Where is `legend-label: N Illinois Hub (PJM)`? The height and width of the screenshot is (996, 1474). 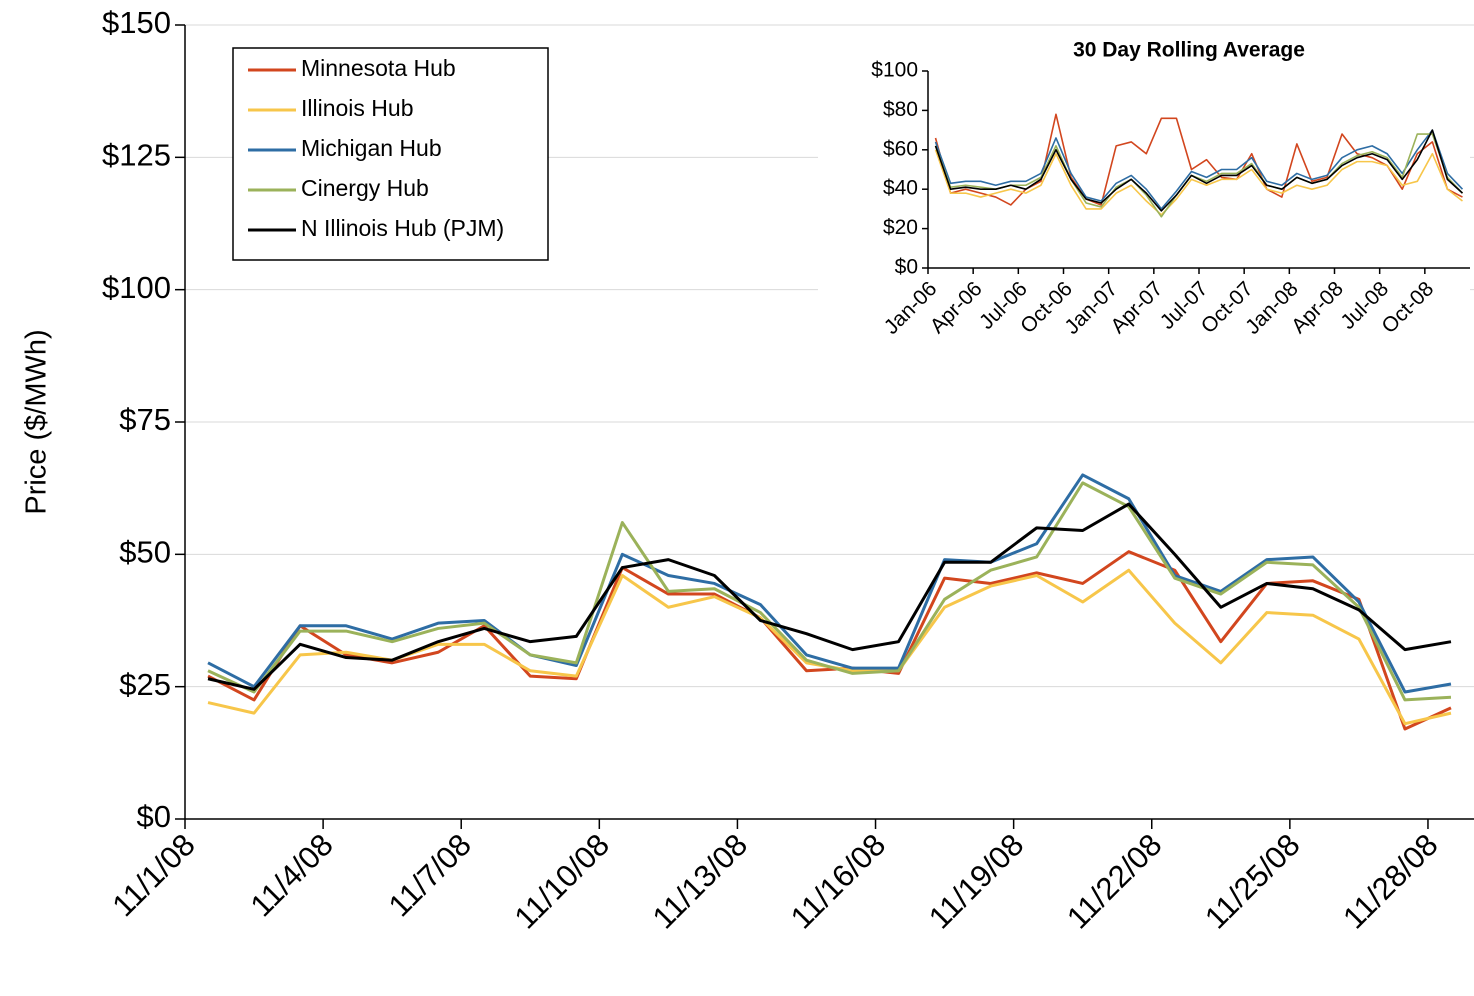
legend-label: N Illinois Hub (PJM) is located at coordinates (402, 228).